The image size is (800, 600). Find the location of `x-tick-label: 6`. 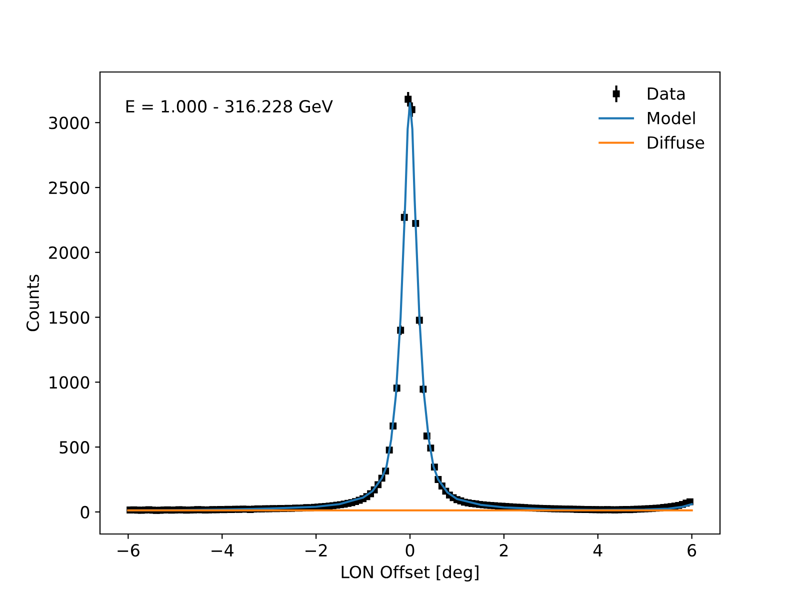

x-tick-label: 6 is located at coordinates (692, 550).